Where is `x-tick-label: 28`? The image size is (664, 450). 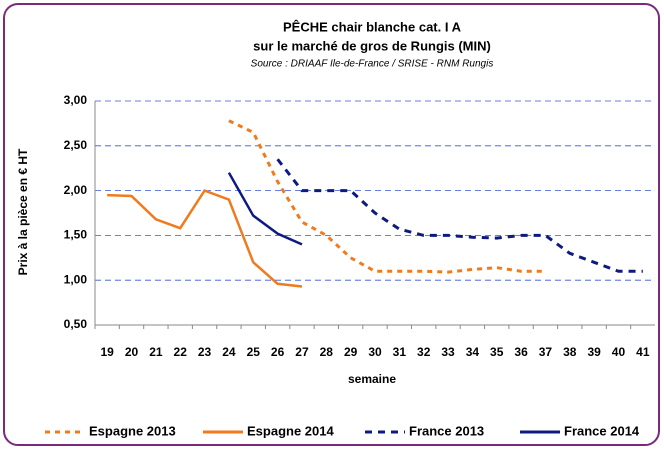
x-tick-label: 28 is located at coordinates (327, 352).